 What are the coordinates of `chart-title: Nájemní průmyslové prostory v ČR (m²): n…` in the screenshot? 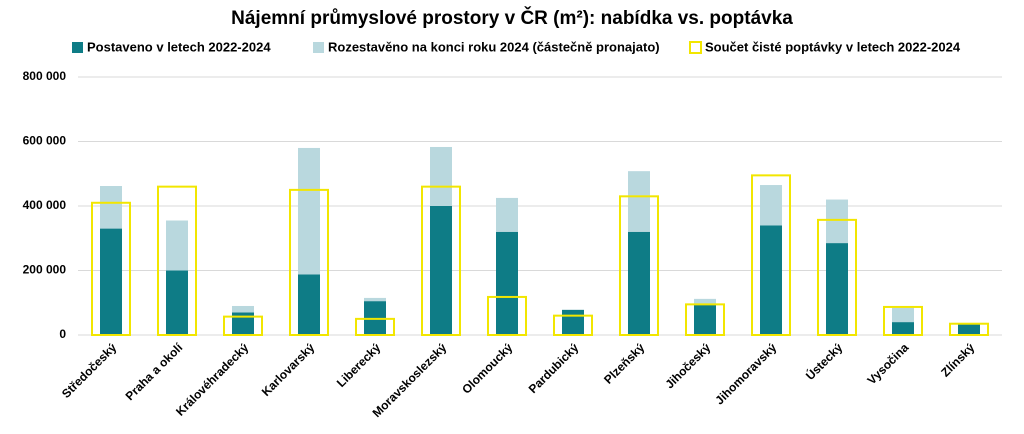 It's located at (512, 18).